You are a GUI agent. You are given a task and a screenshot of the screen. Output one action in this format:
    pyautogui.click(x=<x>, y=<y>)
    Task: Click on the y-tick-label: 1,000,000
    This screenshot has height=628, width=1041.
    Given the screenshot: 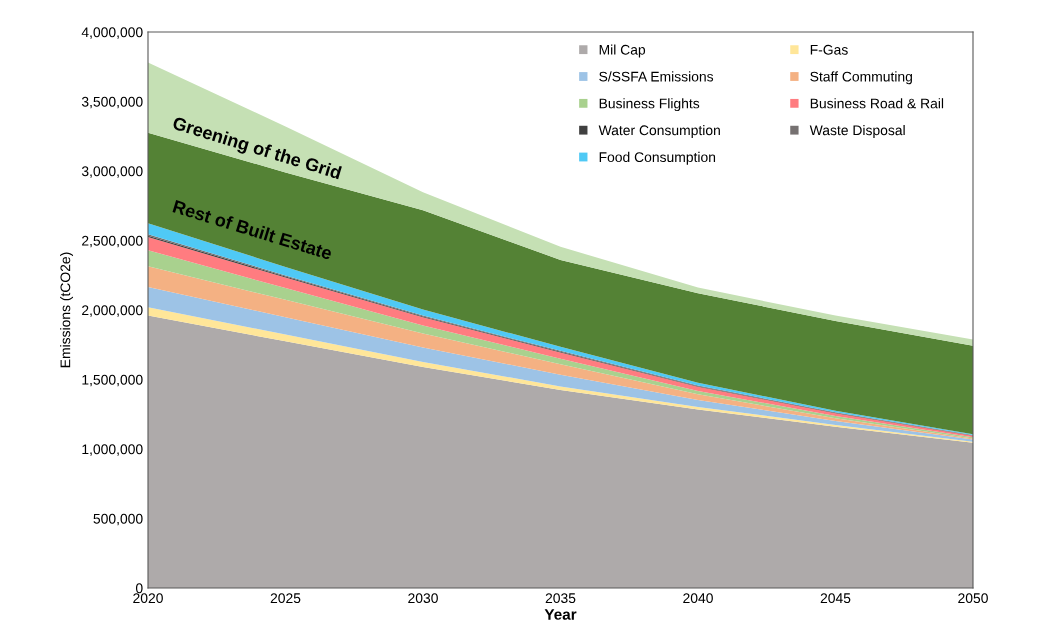 What is the action you would take?
    pyautogui.click(x=112, y=450)
    